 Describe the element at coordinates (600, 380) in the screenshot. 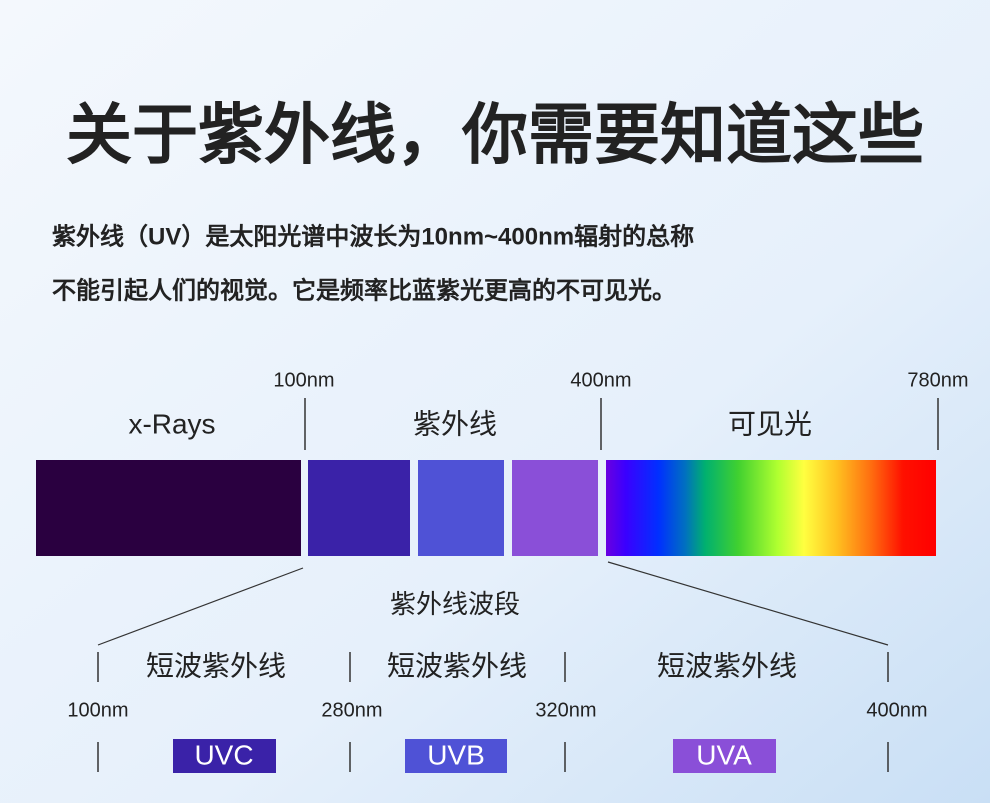

I see `boundary-label: 400nm` at that location.